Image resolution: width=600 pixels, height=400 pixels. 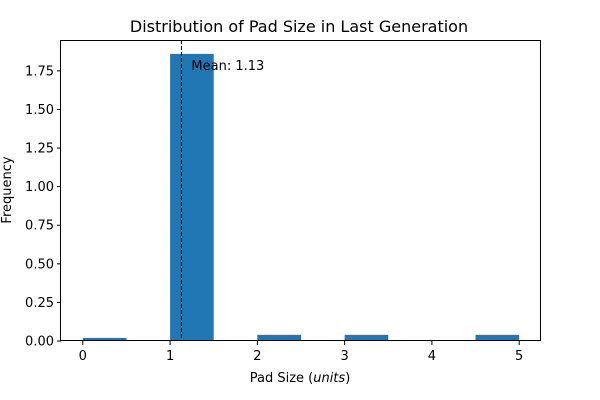 What do you see at coordinates (39, 342) in the screenshot?
I see `y-tick-label: 0.00` at bounding box center [39, 342].